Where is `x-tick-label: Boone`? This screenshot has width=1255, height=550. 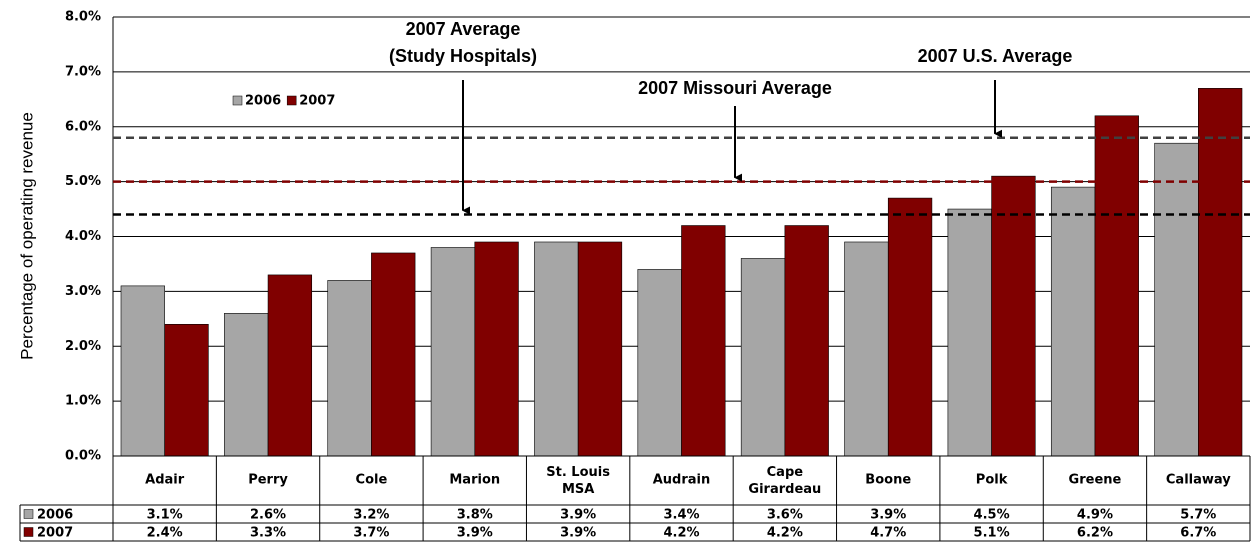 x-tick-label: Boone is located at coordinates (888, 480).